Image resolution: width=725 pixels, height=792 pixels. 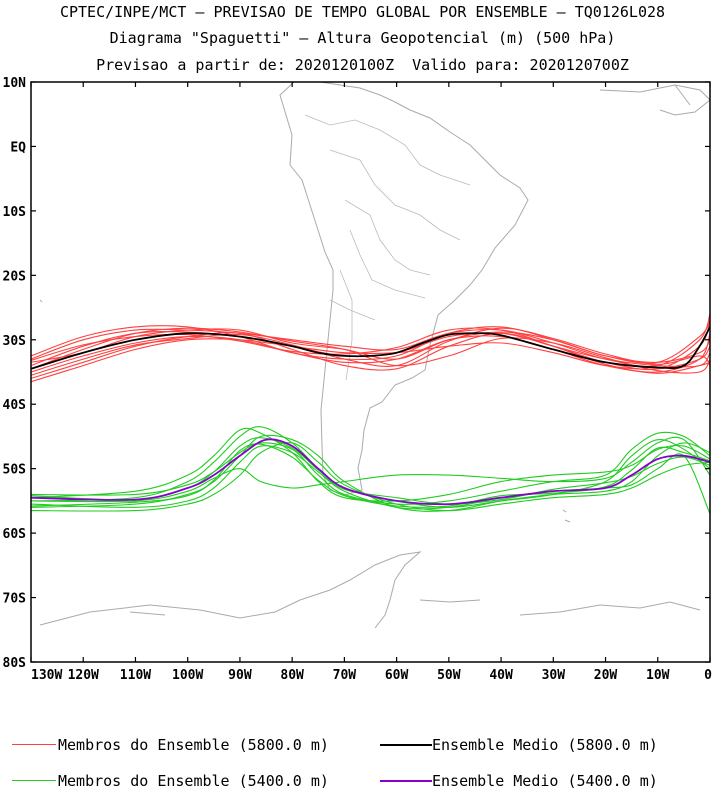 What do you see at coordinates (449, 675) in the screenshot?
I see `x-tick-label: 50W` at bounding box center [449, 675].